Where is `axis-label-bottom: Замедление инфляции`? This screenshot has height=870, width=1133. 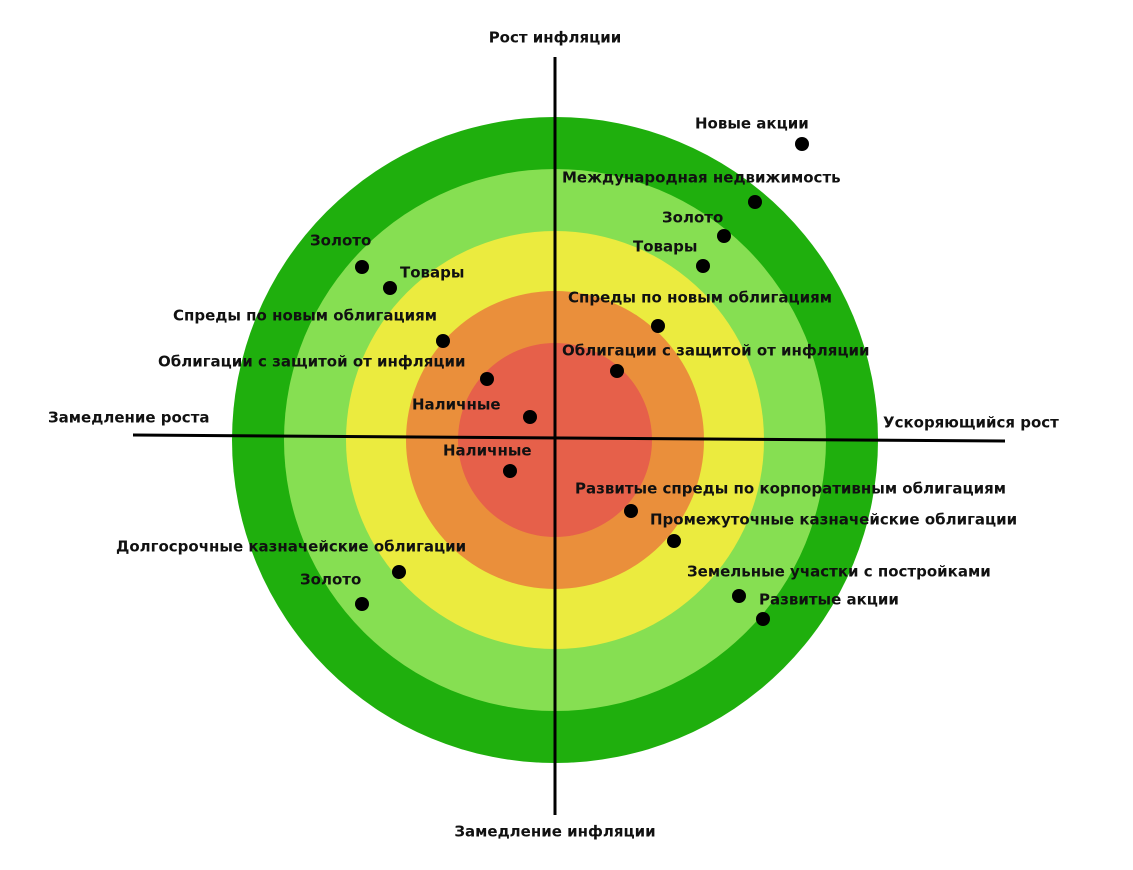
axis-label-bottom: Замедление инфляции is located at coordinates (554, 832).